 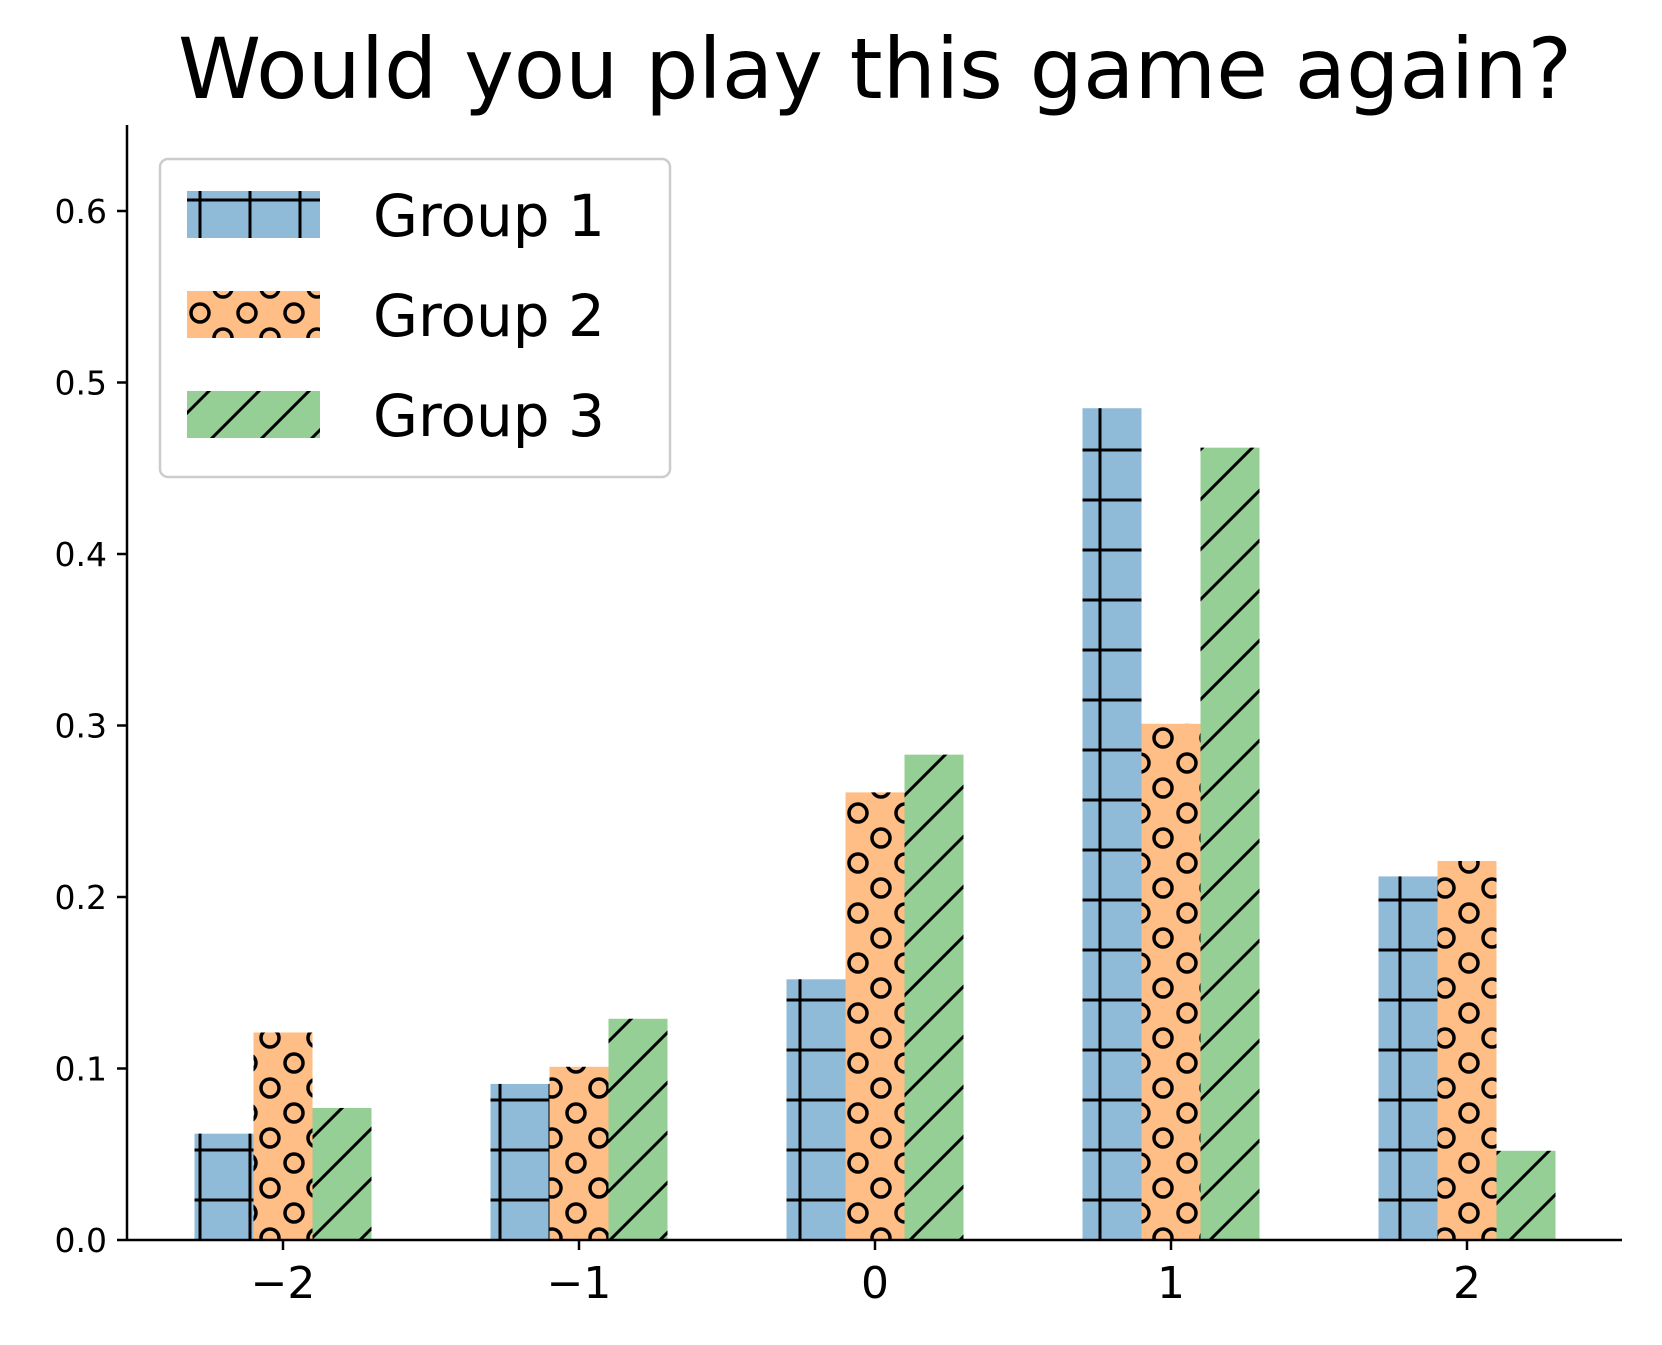 I want to click on legend: Group 1 Group 2 Group 3, so click(x=415, y=318).